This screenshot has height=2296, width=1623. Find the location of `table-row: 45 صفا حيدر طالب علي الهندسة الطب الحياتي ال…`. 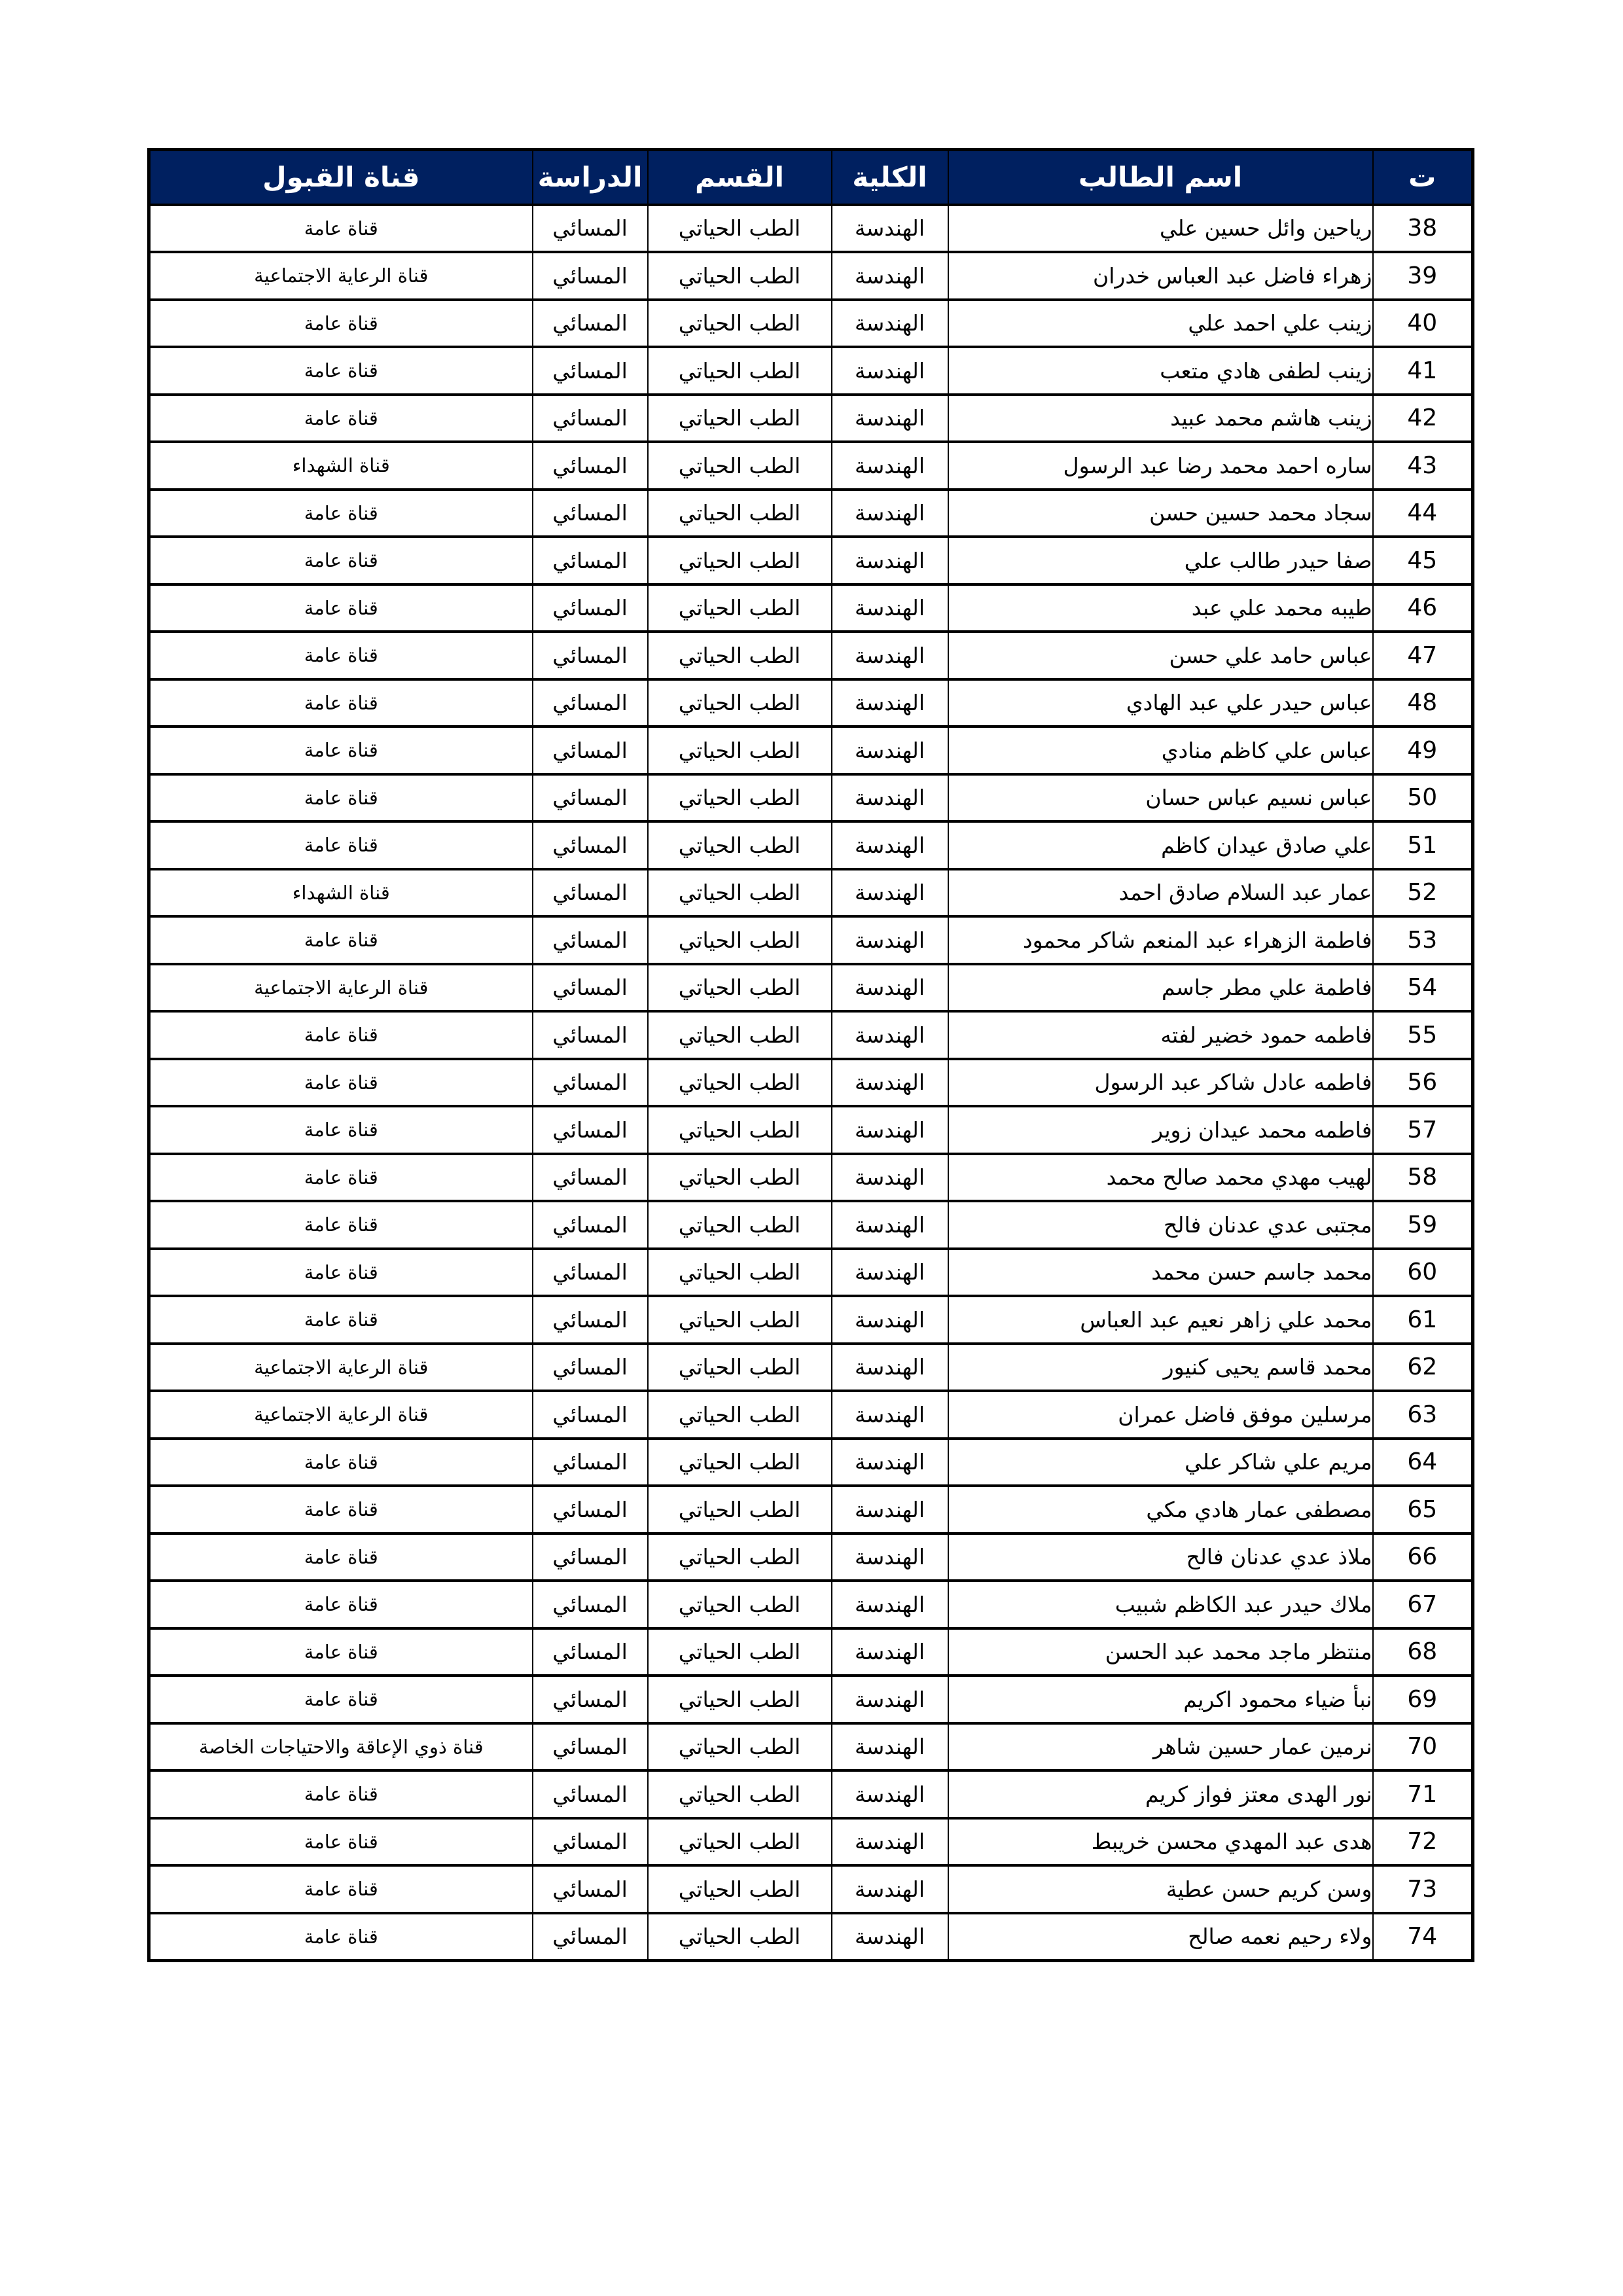

table-row: 45 صفا حيدر طالب علي الهندسة الطب الحياتي ال… is located at coordinates (811, 560).